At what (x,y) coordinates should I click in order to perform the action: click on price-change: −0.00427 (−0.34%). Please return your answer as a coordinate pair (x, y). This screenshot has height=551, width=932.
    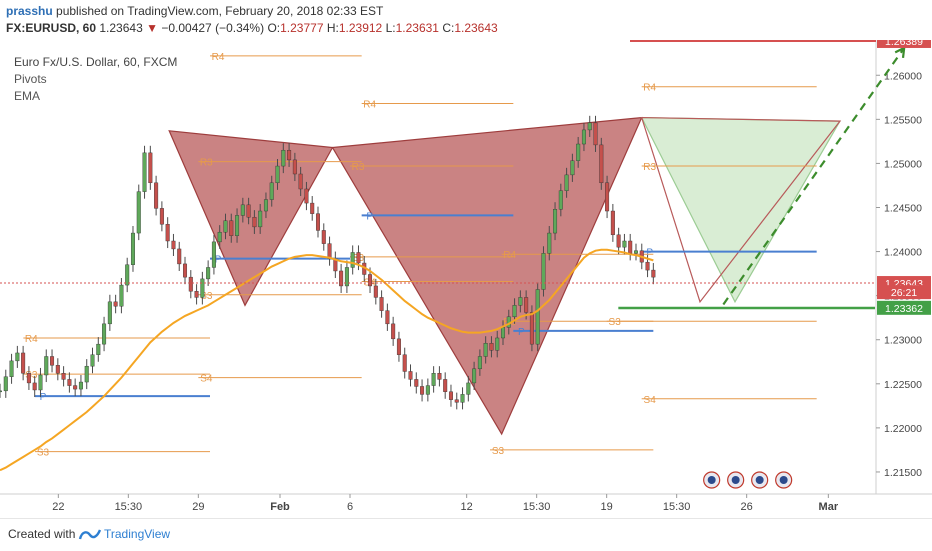
    Looking at the image, I should click on (213, 28).